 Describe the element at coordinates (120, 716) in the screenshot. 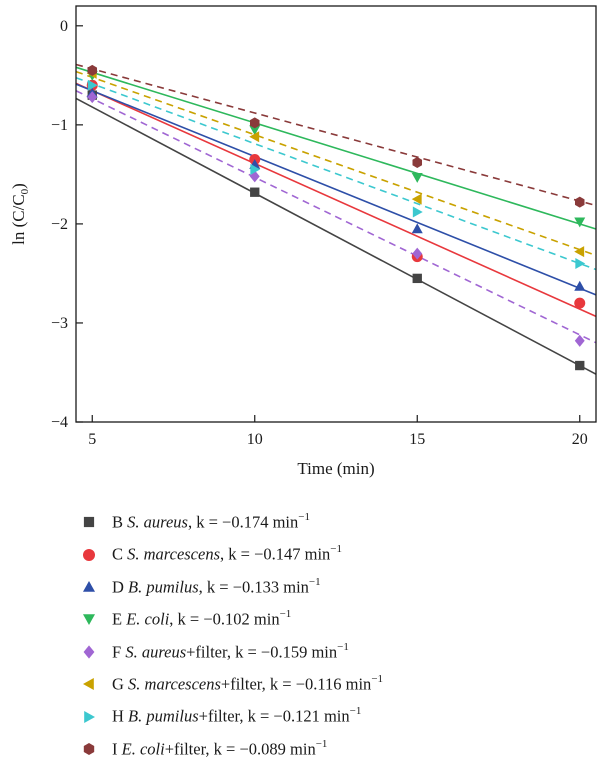

I see `legend-letter: H` at that location.